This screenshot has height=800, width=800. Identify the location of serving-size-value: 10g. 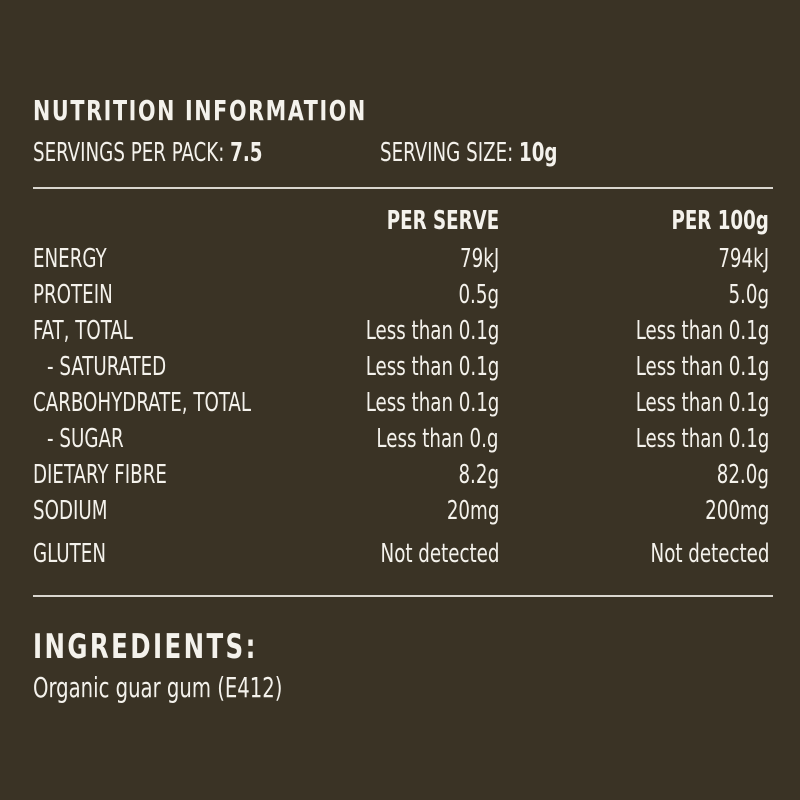
(538, 153).